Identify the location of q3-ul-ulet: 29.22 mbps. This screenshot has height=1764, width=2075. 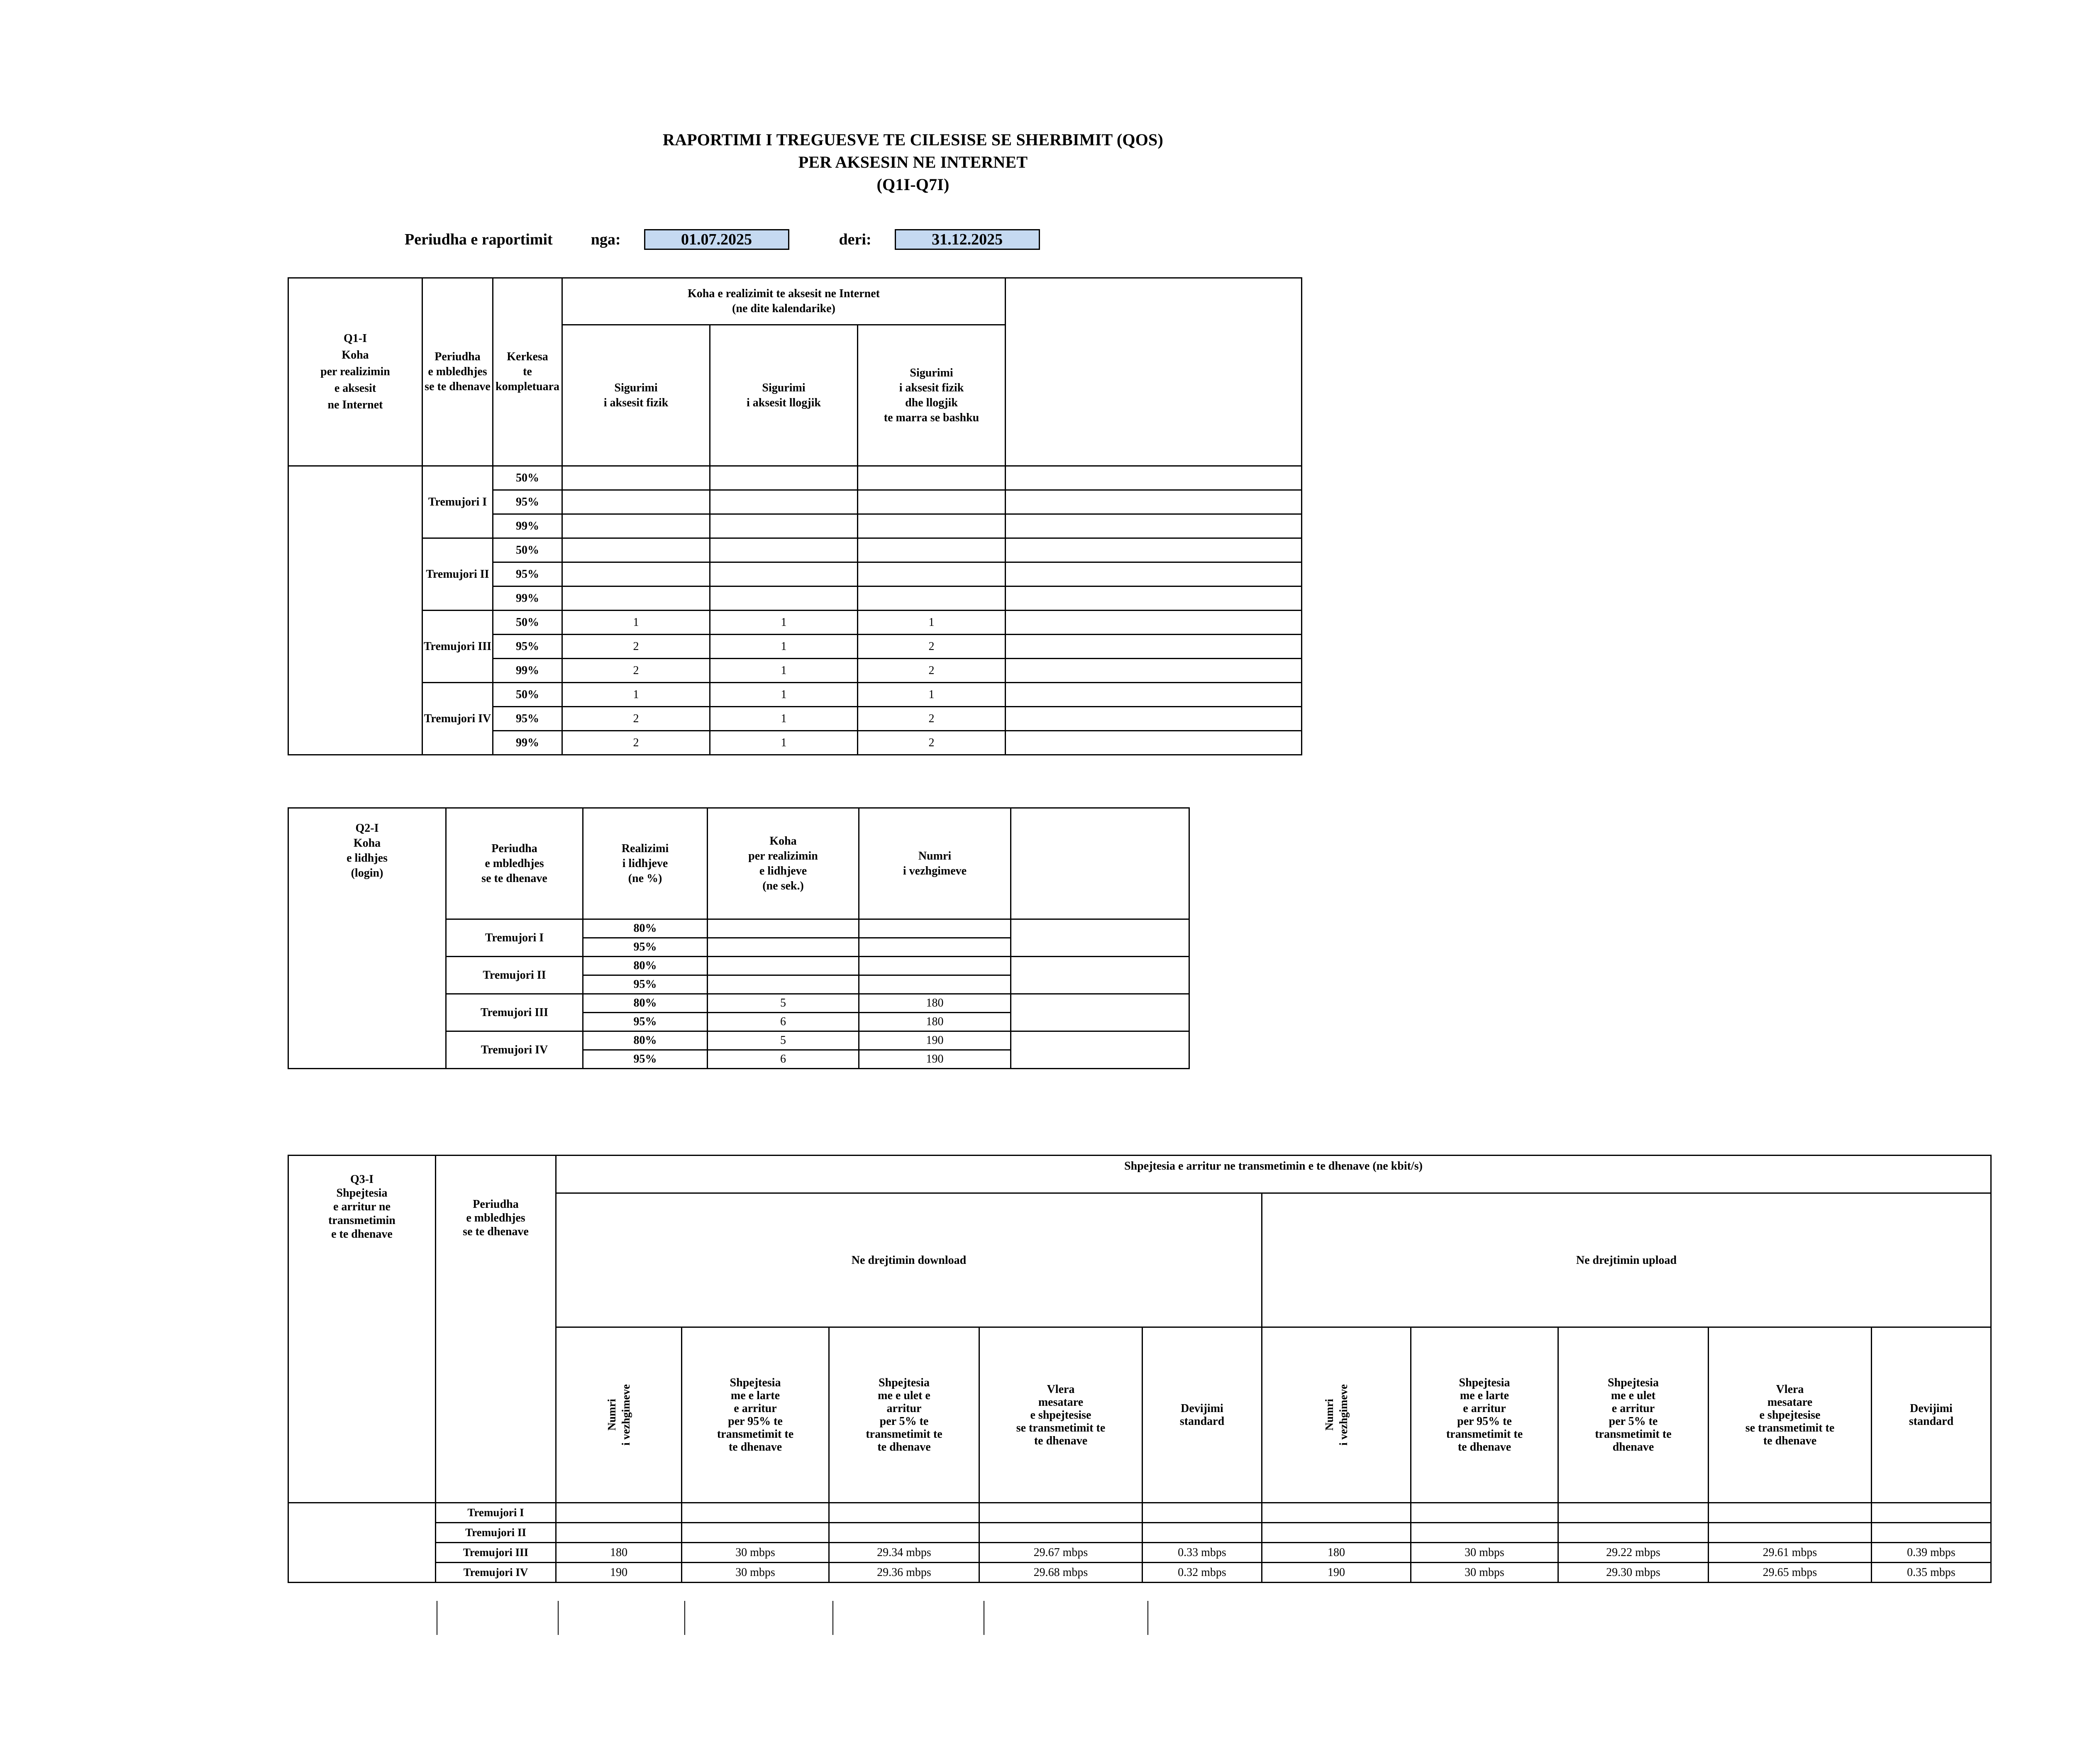
(1633, 1552).